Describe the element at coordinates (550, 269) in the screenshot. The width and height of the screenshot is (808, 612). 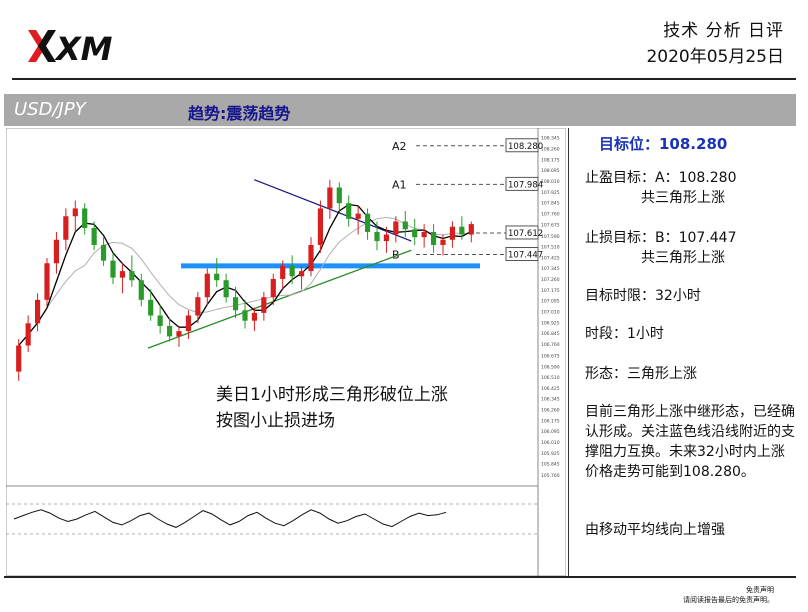
I see `y-tick-label: 107.345` at that location.